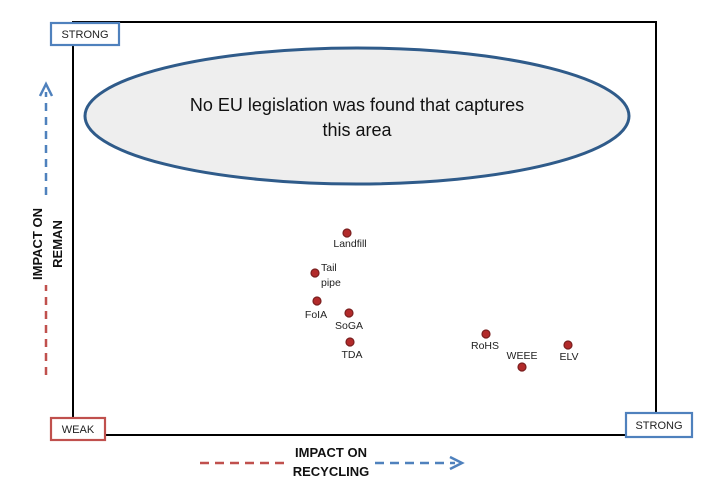 The height and width of the screenshot is (500, 720). What do you see at coordinates (325, 275) in the screenshot?
I see `point-tail-pipe: Tail pipe` at bounding box center [325, 275].